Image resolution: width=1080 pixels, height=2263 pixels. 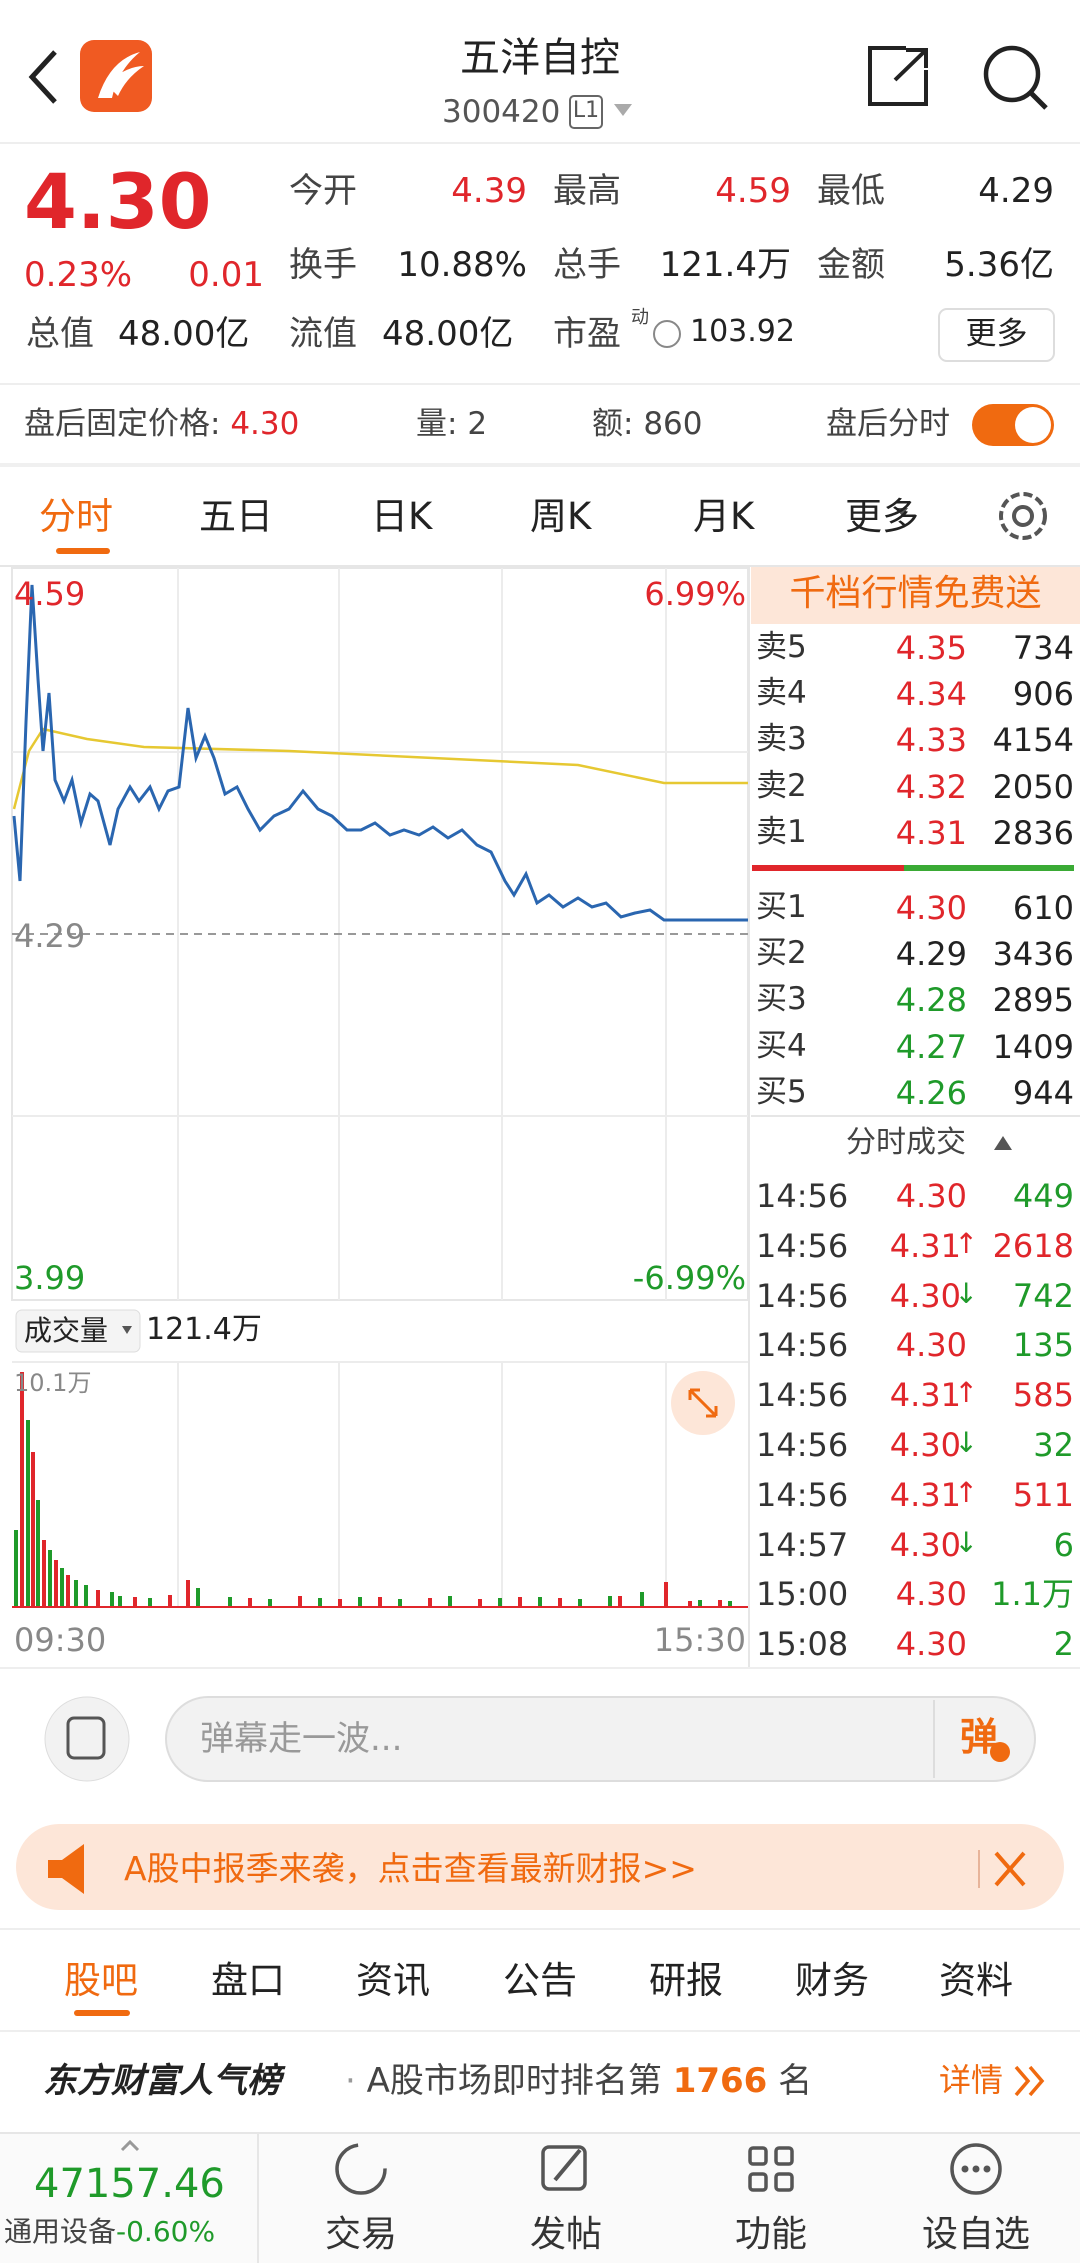 What do you see at coordinates (564, 2168) in the screenshot?
I see `post-icon` at bounding box center [564, 2168].